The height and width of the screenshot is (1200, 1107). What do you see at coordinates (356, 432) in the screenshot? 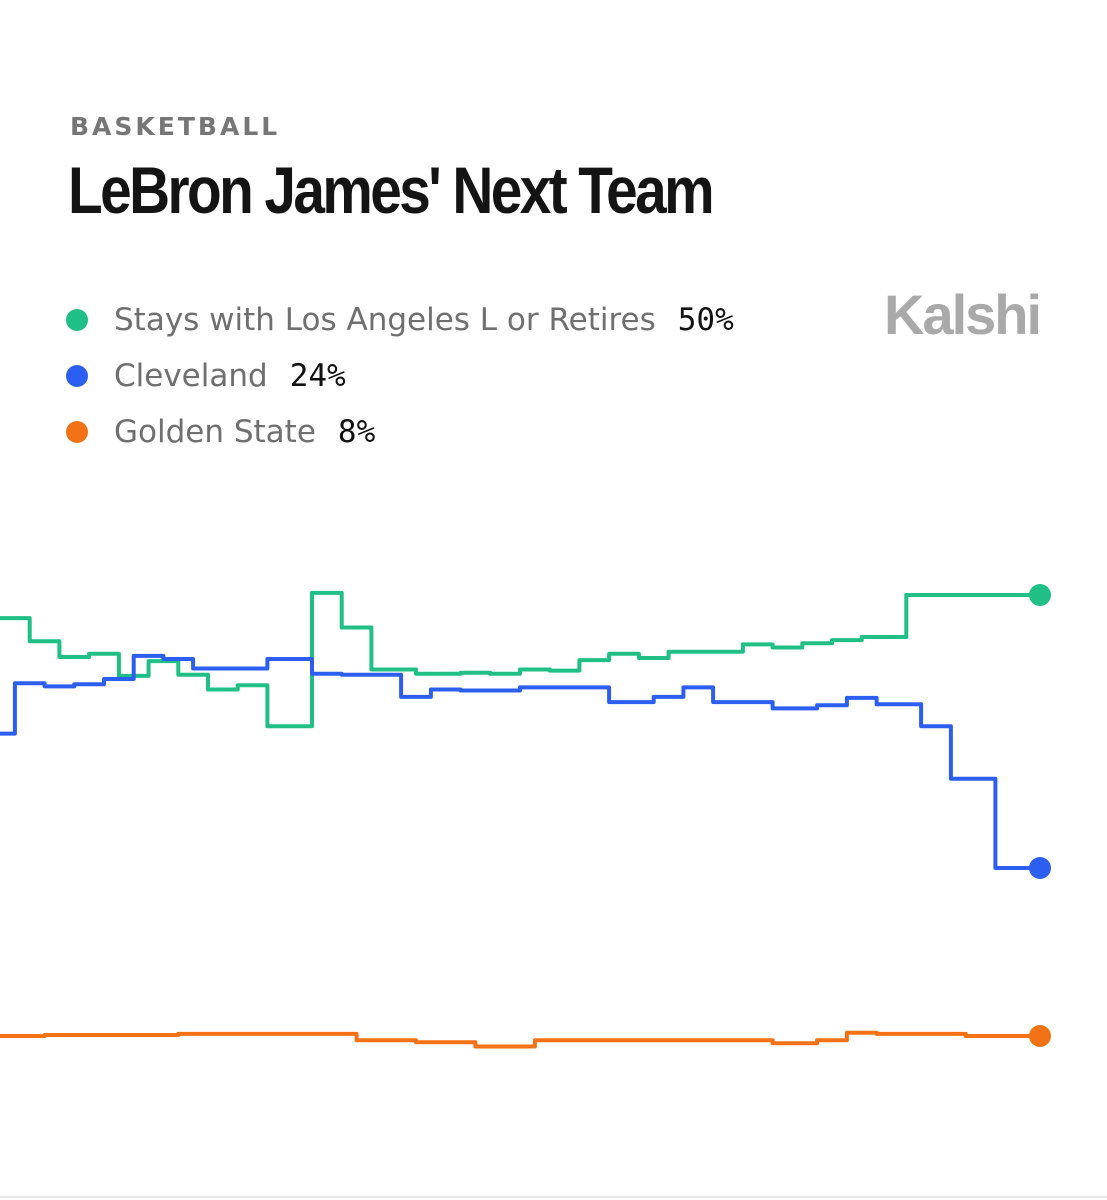
I see `legend-value: 8%` at bounding box center [356, 432].